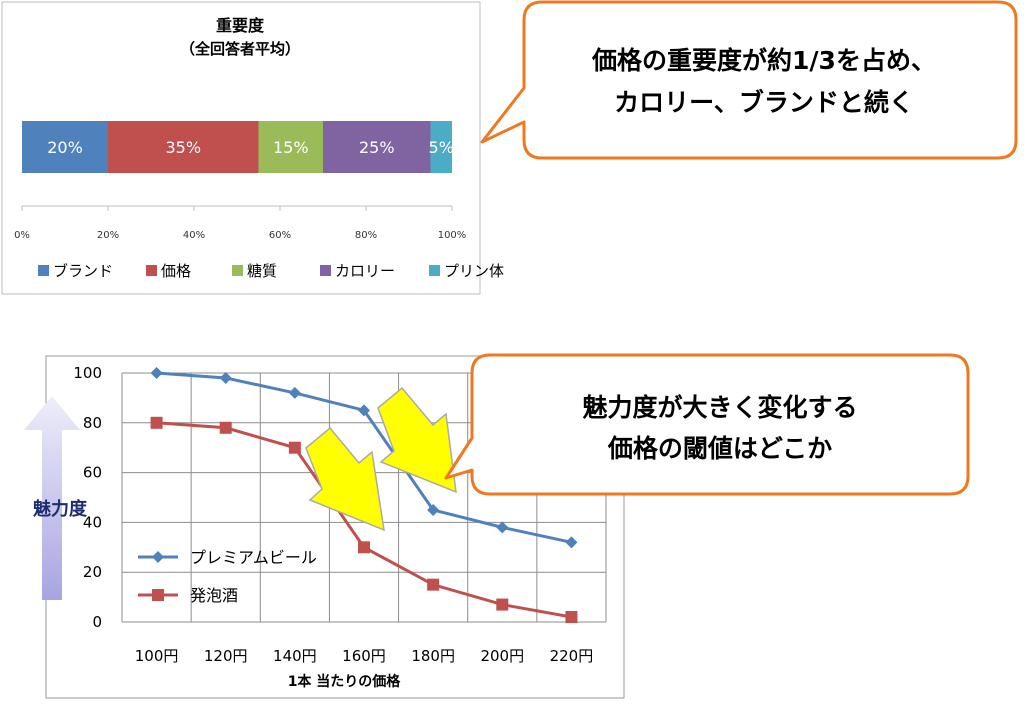 The height and width of the screenshot is (704, 1024). I want to click on legend-label: カロリー, so click(365, 271).